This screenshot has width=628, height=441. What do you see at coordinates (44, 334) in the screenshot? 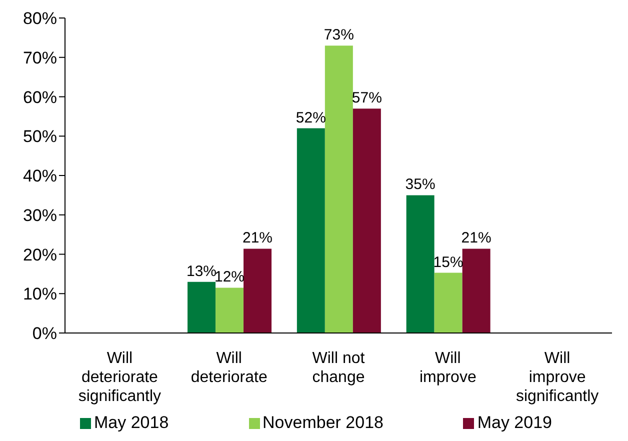
I see `y-tick-label: 0%` at bounding box center [44, 334].